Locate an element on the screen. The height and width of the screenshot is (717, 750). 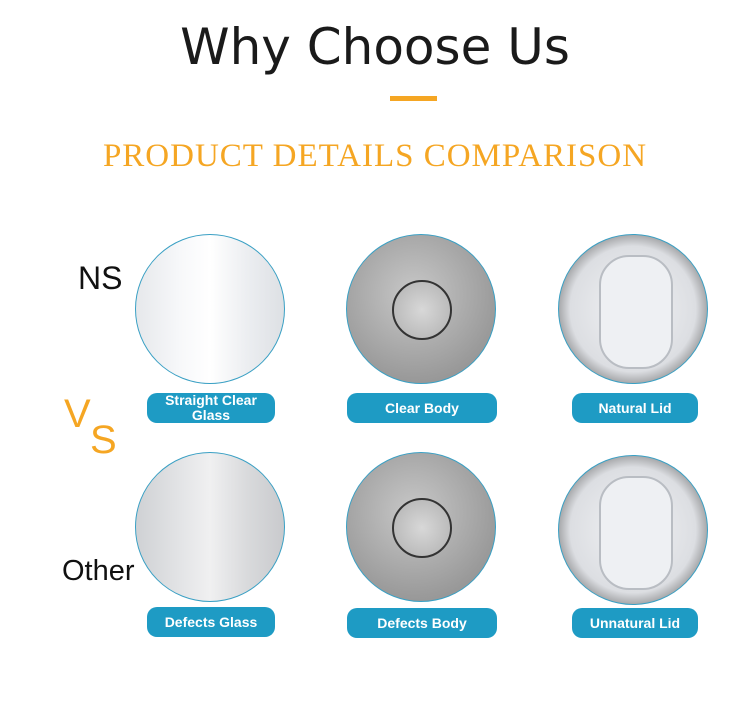
glass-image-other is located at coordinates (210, 527).